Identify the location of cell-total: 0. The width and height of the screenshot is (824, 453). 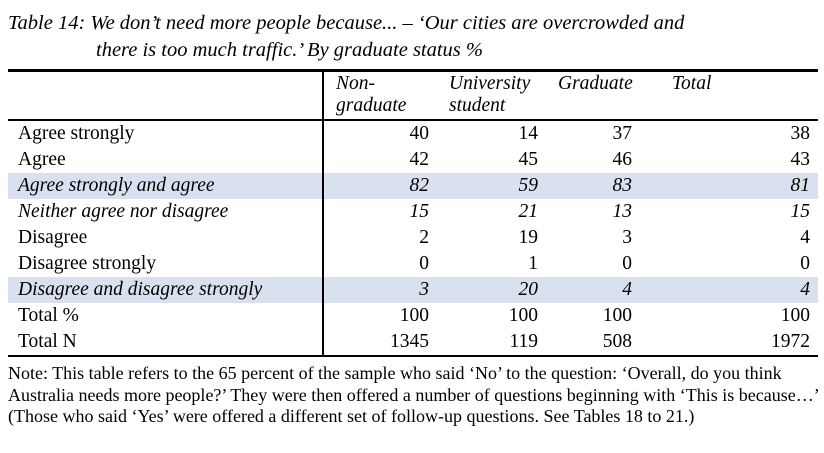
(805, 263).